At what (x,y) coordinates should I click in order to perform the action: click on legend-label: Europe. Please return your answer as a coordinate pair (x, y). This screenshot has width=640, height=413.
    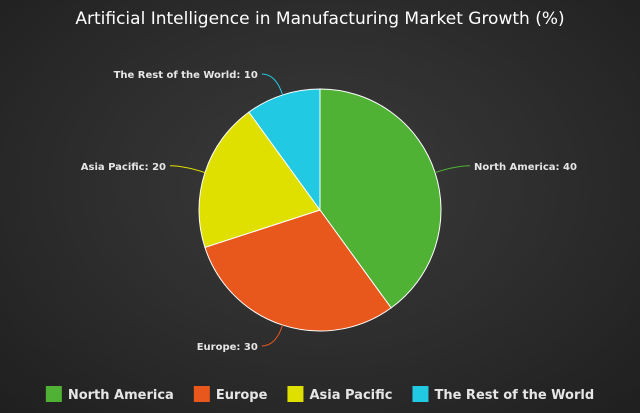
    Looking at the image, I should click on (242, 395).